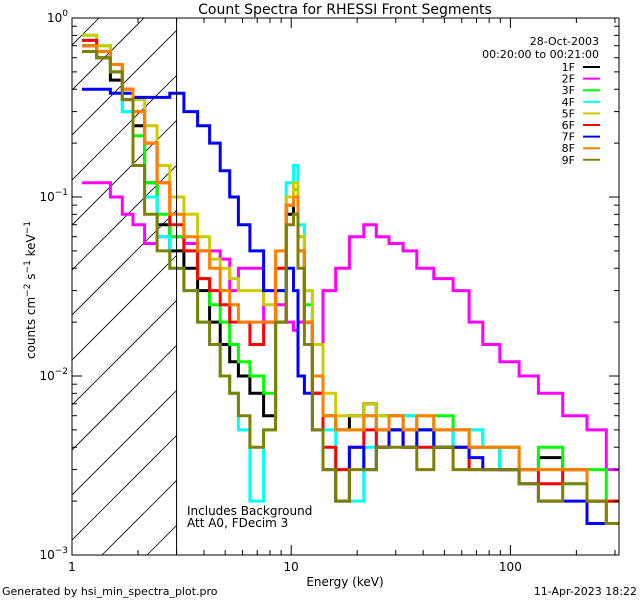  Describe the element at coordinates (568, 125) in the screenshot. I see `legend-label-6F: 6F` at that location.